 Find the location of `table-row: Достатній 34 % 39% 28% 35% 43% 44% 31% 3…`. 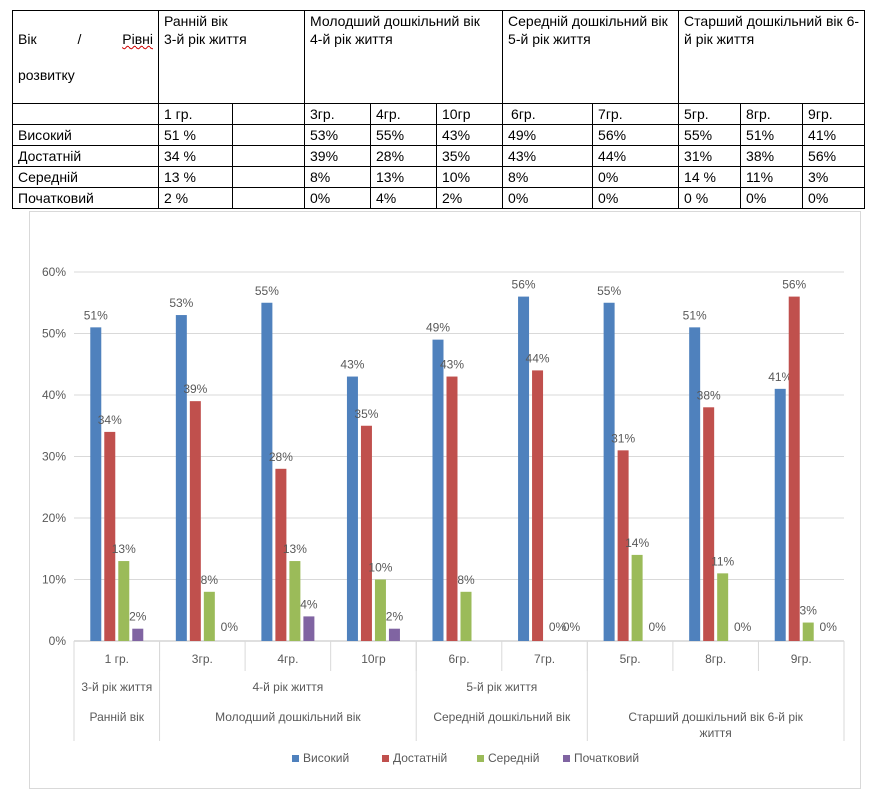

table-row: Достатній 34 % 39% 28% 35% 43% 44% 31% 3… is located at coordinates (439, 156).